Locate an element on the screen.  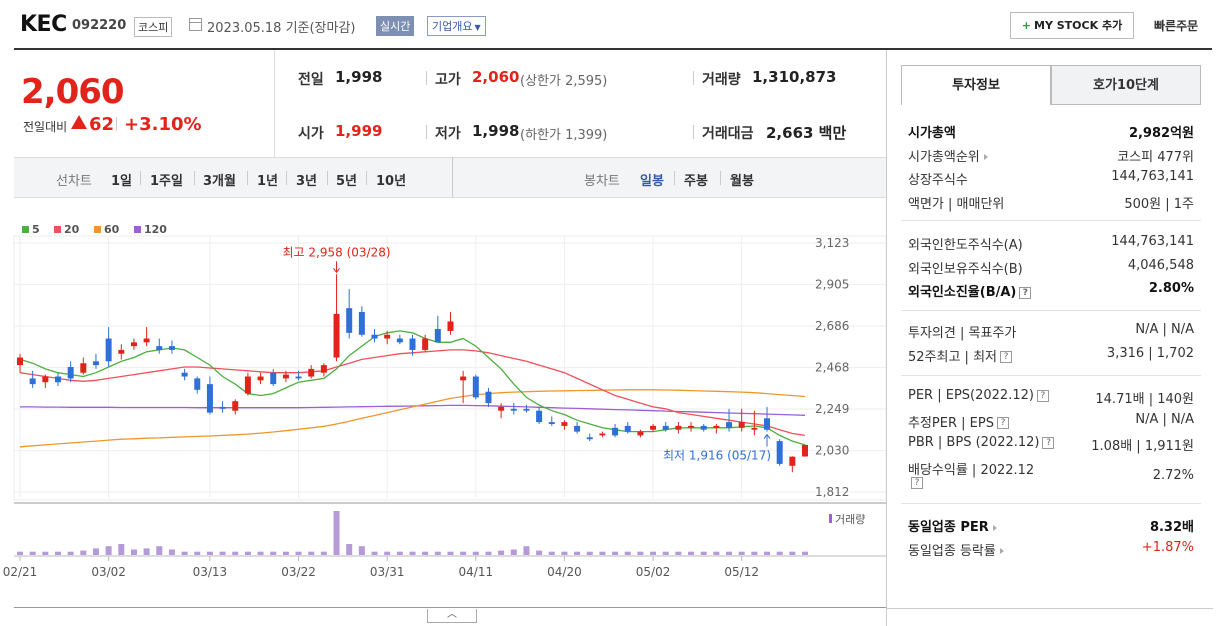
info-label-text: 동일업종 PER is located at coordinates (948, 527).